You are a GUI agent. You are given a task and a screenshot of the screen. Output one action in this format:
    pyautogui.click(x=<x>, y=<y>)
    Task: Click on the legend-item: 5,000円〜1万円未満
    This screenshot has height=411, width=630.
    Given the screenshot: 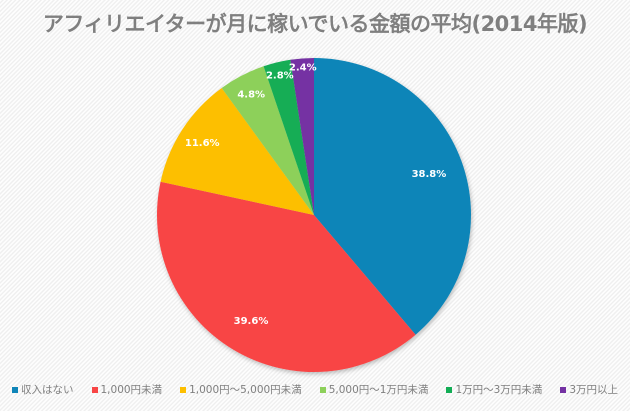 What is the action you would take?
    pyautogui.click(x=374, y=389)
    